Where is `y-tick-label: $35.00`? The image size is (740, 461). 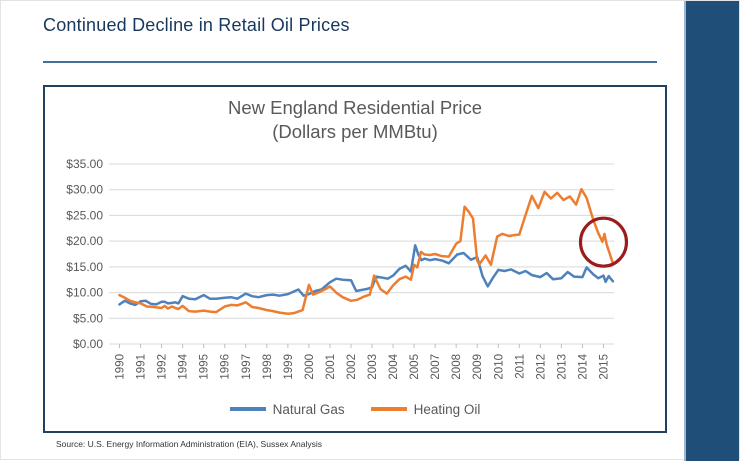 y-tick-label: $35.00 is located at coordinates (84, 164).